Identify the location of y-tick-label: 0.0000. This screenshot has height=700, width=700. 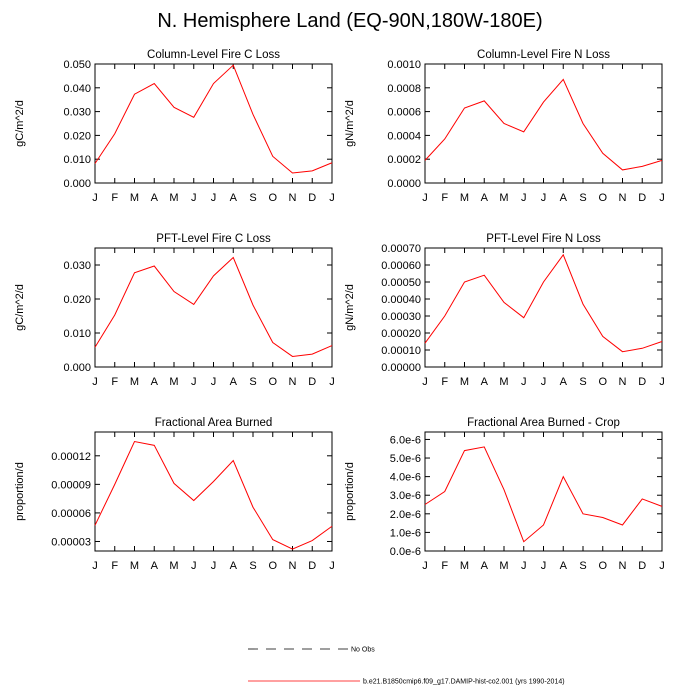
(404, 184).